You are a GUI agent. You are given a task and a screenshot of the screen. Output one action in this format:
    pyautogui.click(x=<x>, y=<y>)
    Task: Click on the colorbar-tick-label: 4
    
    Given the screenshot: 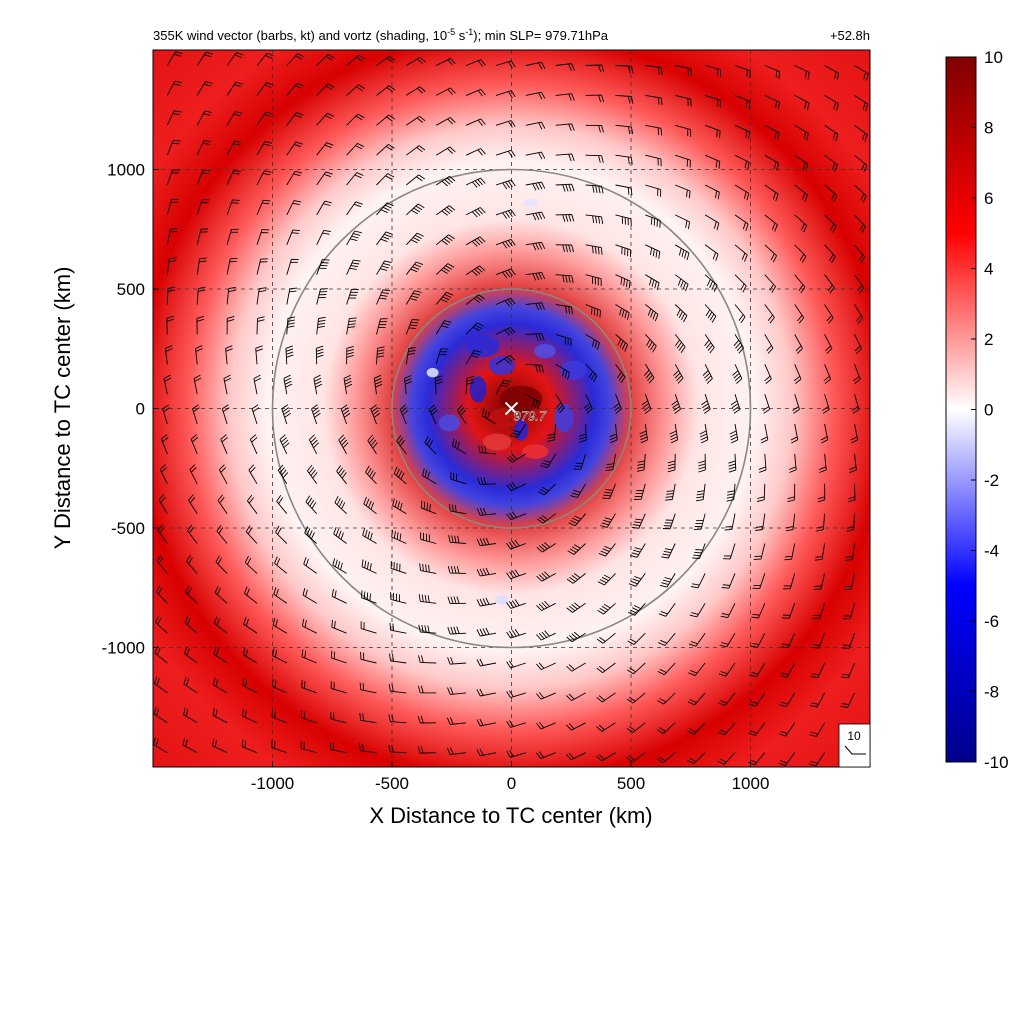 What is the action you would take?
    pyautogui.click(x=988, y=269)
    